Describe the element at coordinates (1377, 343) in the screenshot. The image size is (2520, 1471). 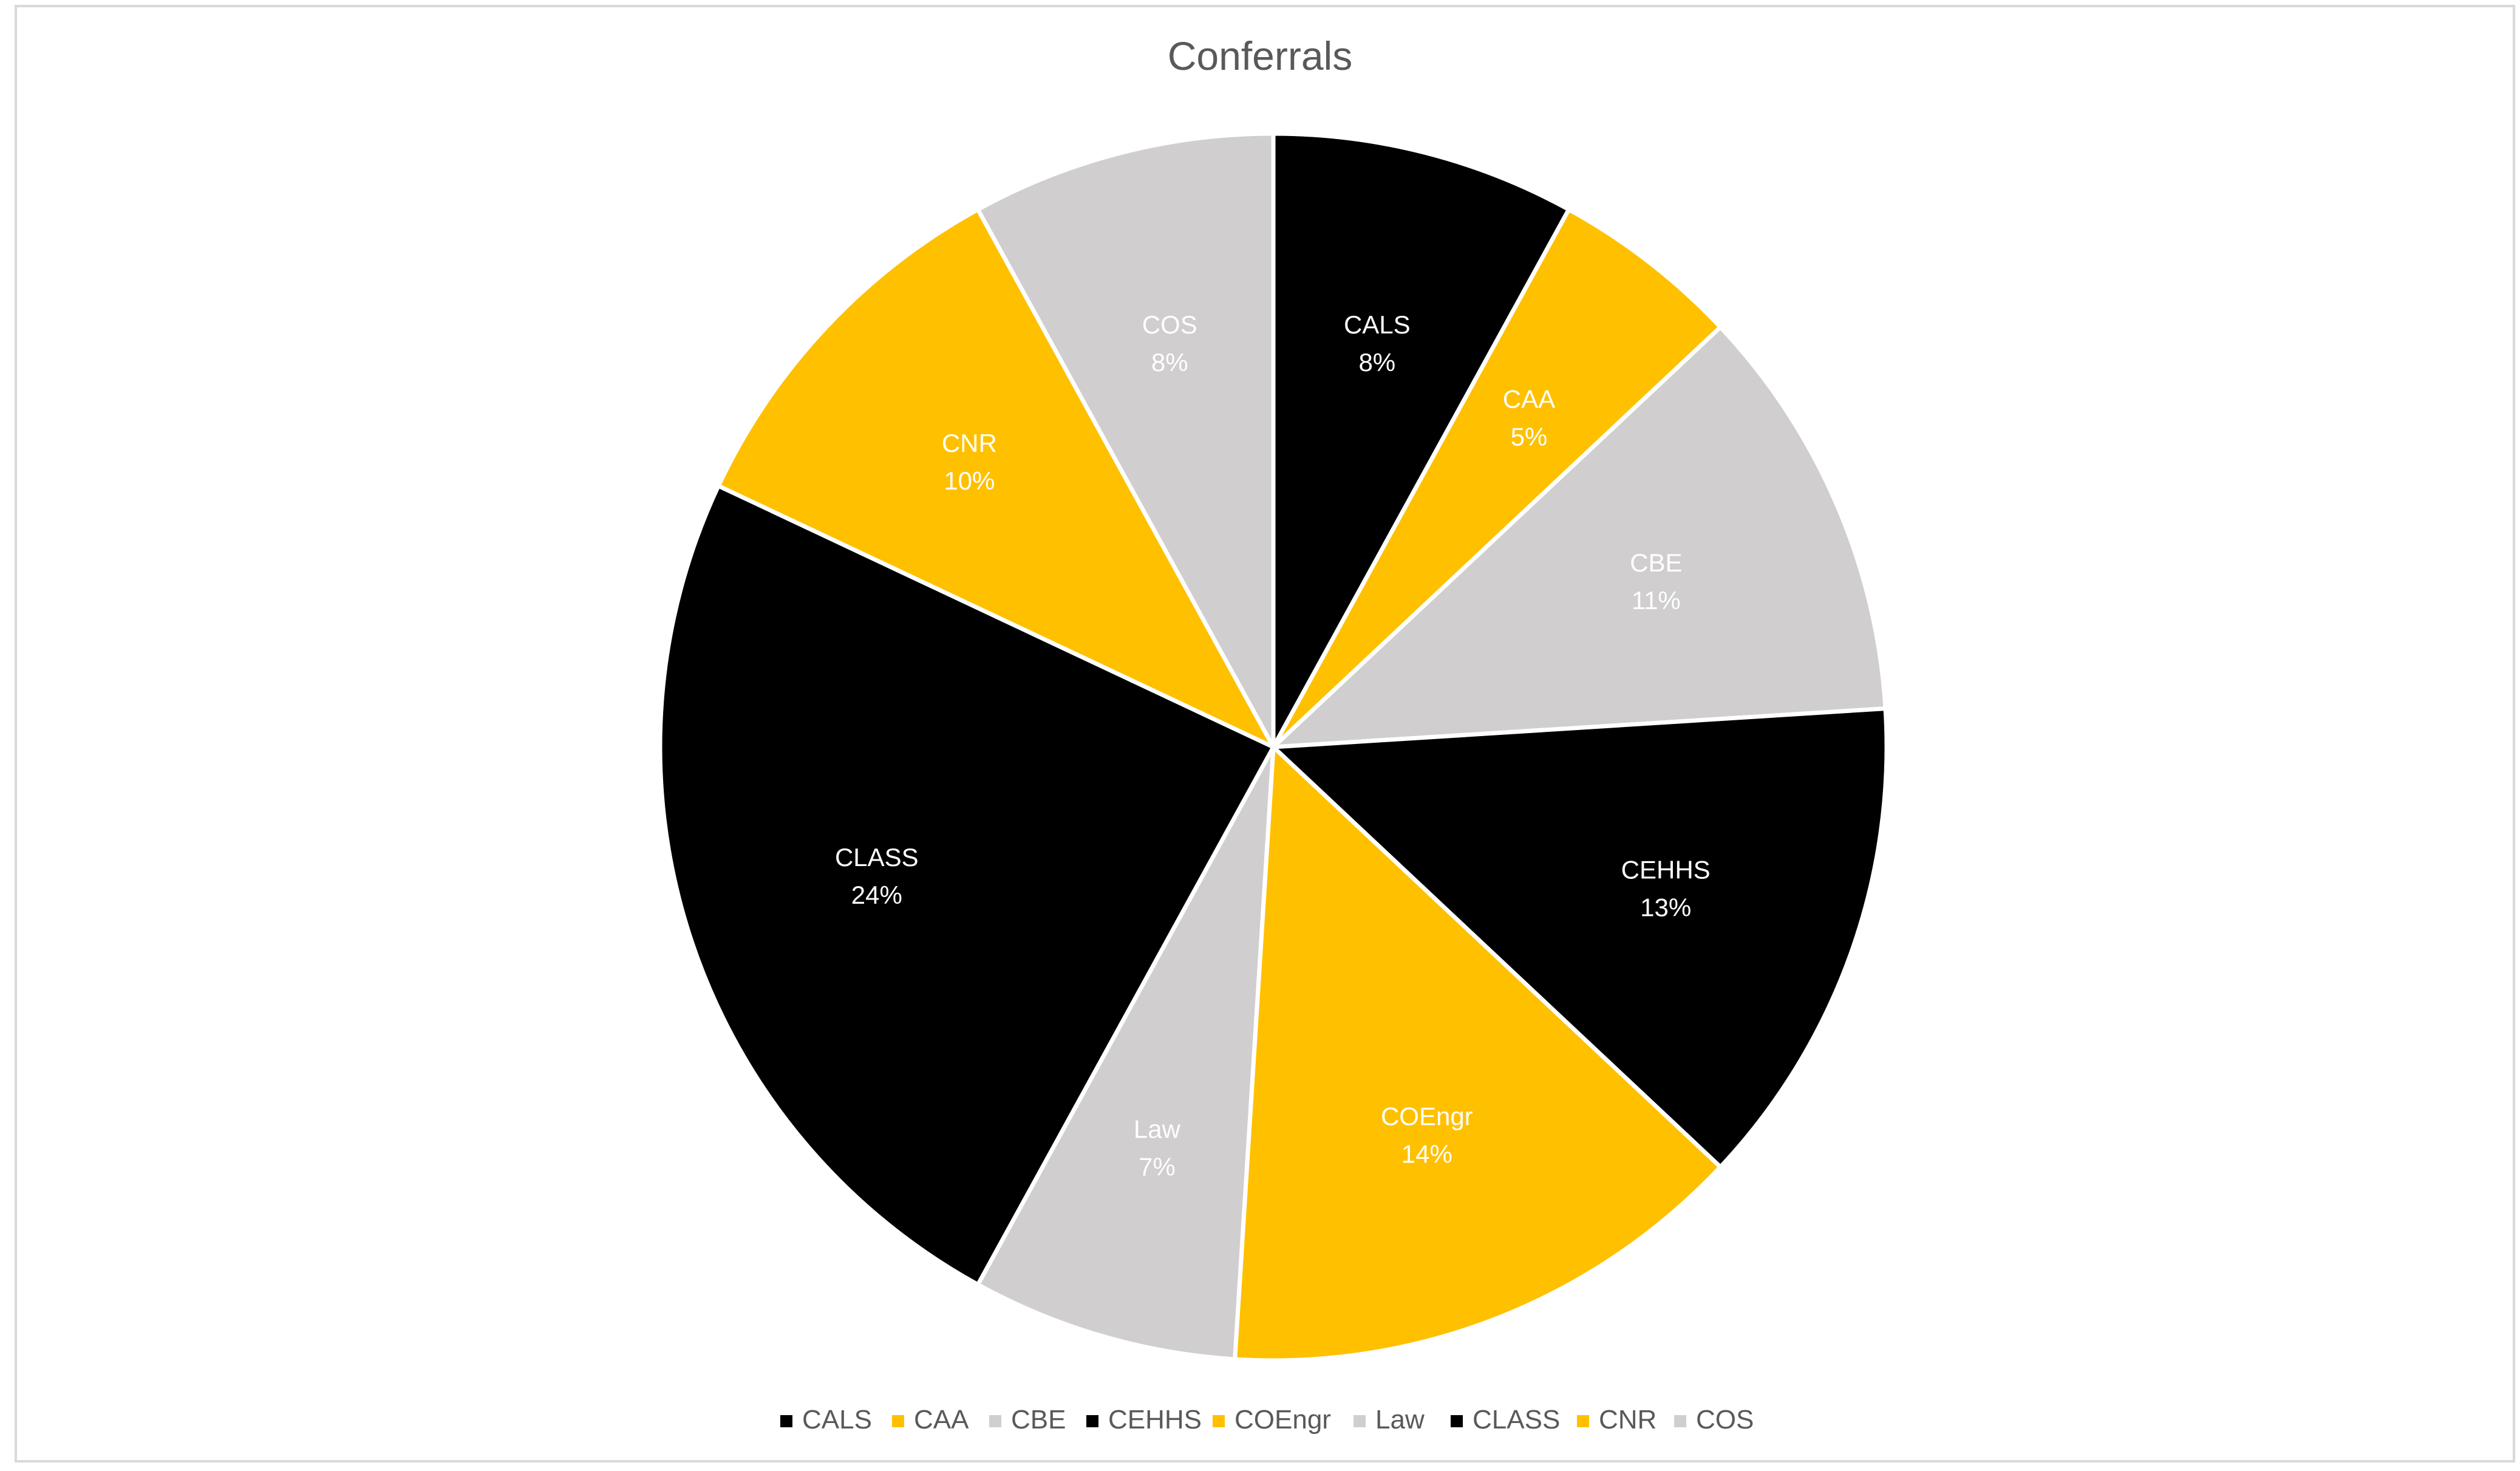
I see `data-label-cals: CALS 8%` at that location.